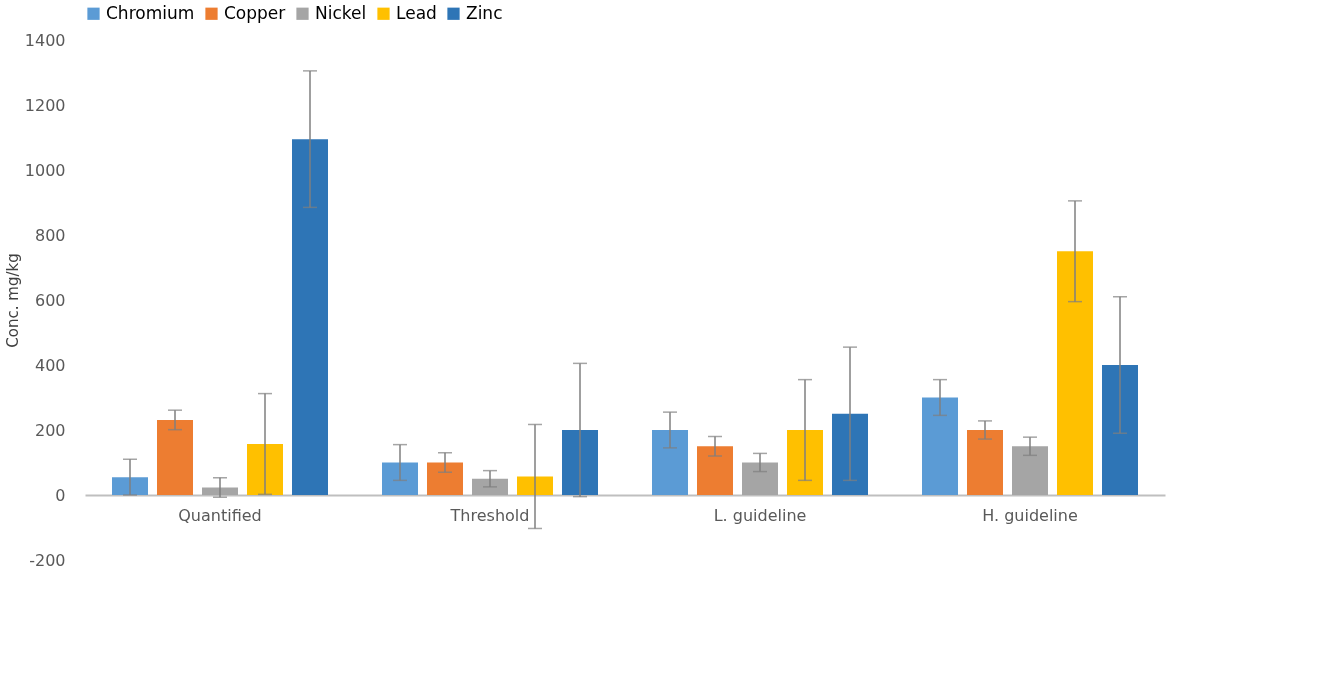 The width and height of the screenshot is (1331, 699). What do you see at coordinates (45, 170) in the screenshot?
I see `y-tick-label: 1000` at bounding box center [45, 170].